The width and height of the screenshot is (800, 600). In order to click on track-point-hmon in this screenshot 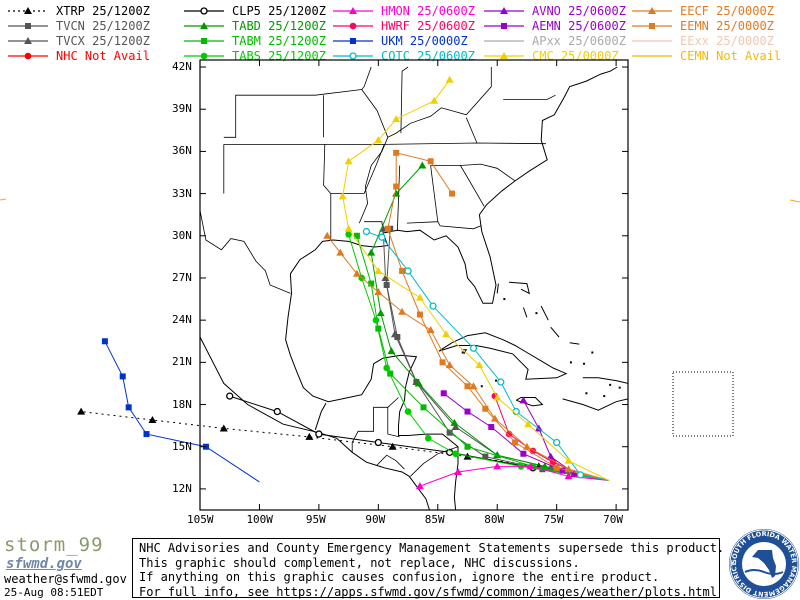, I will do `click(457, 472)`.